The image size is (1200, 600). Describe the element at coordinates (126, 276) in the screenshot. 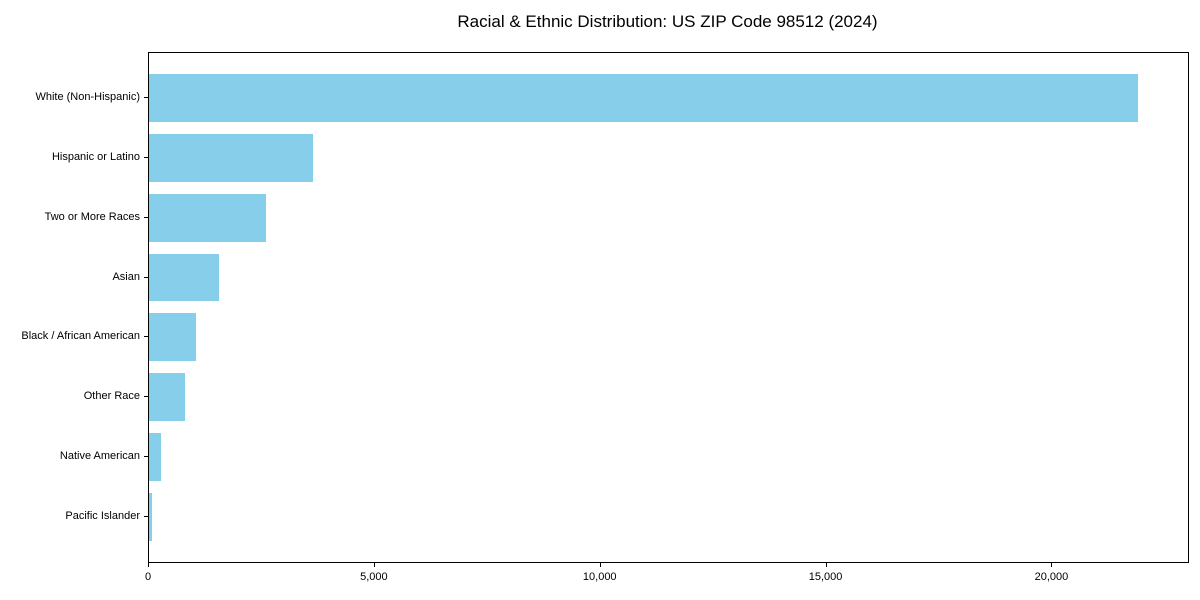

I see `y-tick-label: Asian` at that location.